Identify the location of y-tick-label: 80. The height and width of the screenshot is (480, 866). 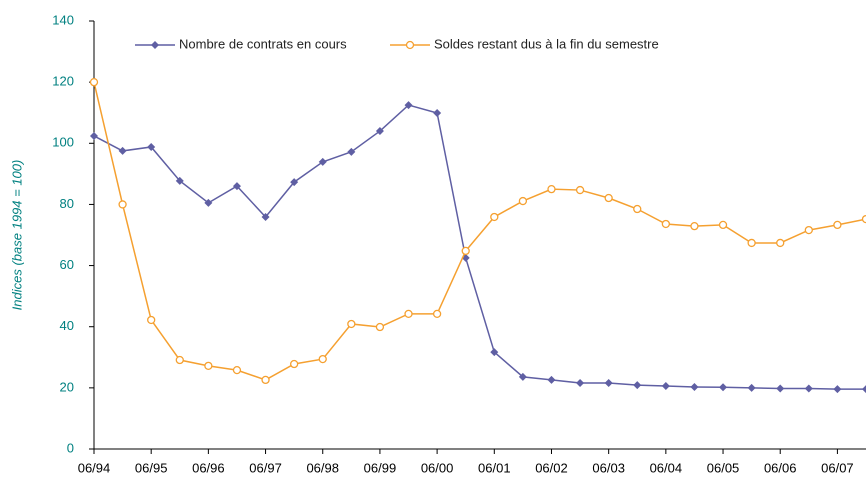
(67, 203).